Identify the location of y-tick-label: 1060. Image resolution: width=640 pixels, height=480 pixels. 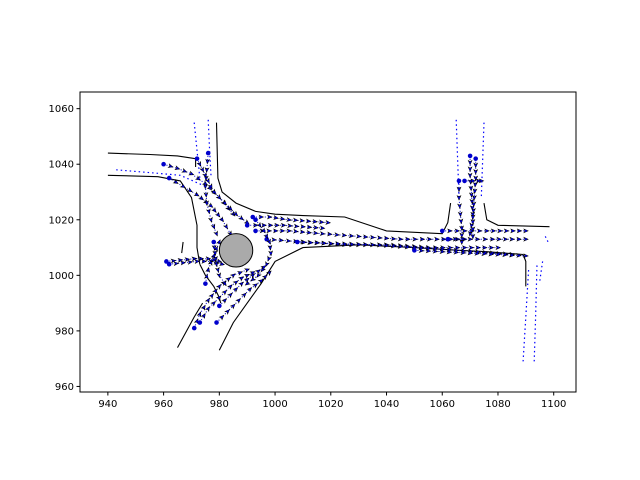
(61, 109).